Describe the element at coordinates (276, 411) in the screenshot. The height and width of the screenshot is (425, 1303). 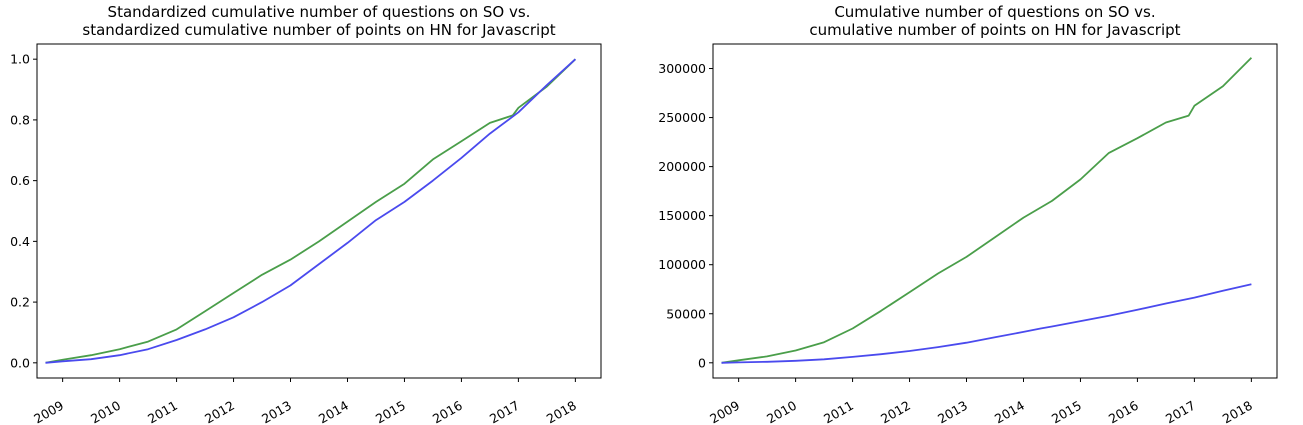
I see `chart-left-x-tick-label: 2013` at that location.